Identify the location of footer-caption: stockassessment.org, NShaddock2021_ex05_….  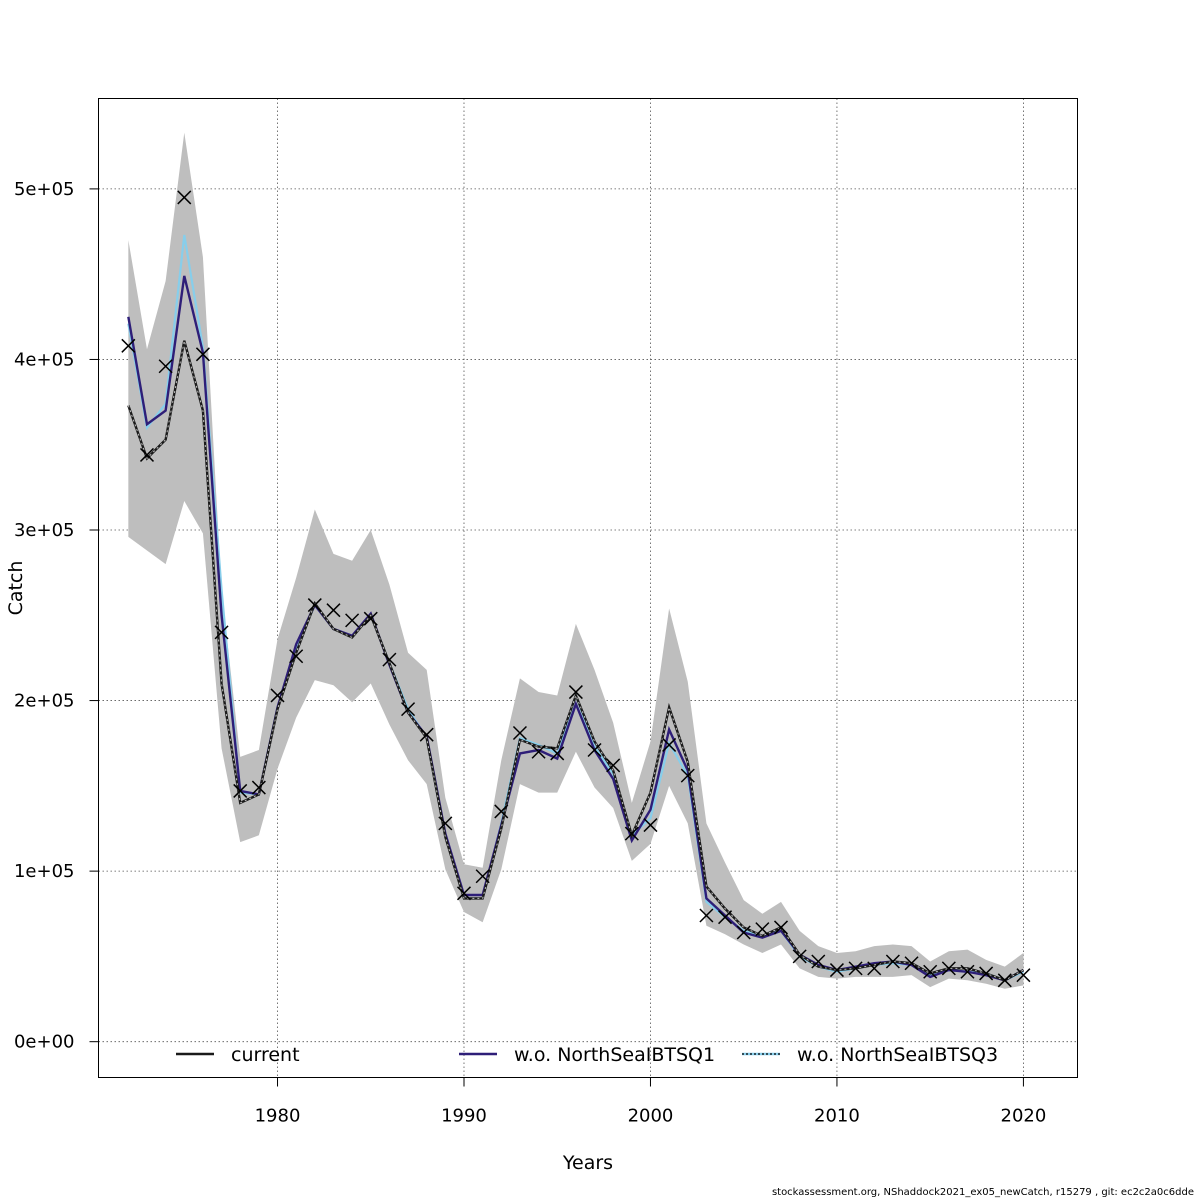
(982, 1192).